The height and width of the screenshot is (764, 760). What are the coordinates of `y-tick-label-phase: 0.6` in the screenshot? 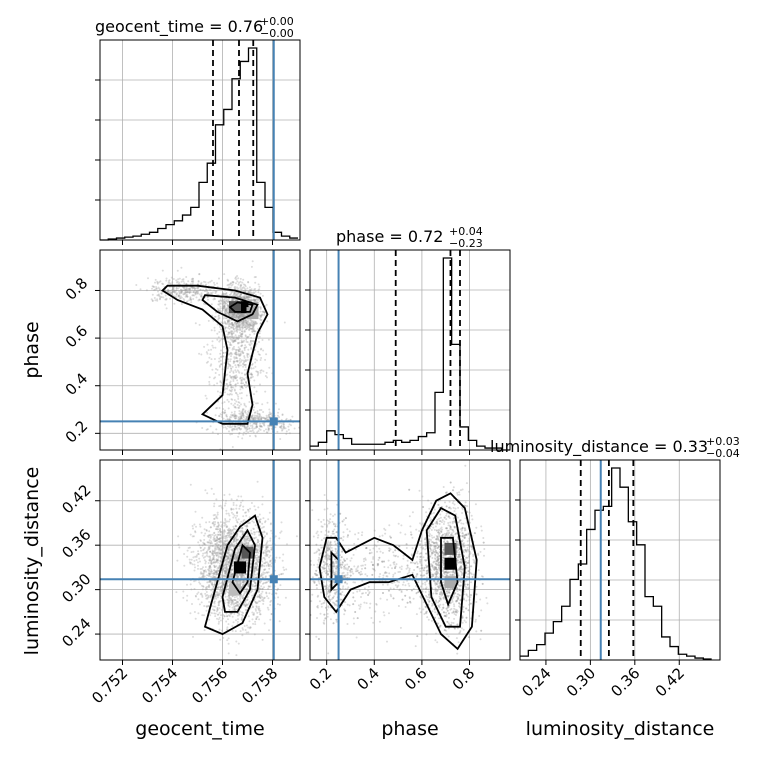 It's located at (77, 337).